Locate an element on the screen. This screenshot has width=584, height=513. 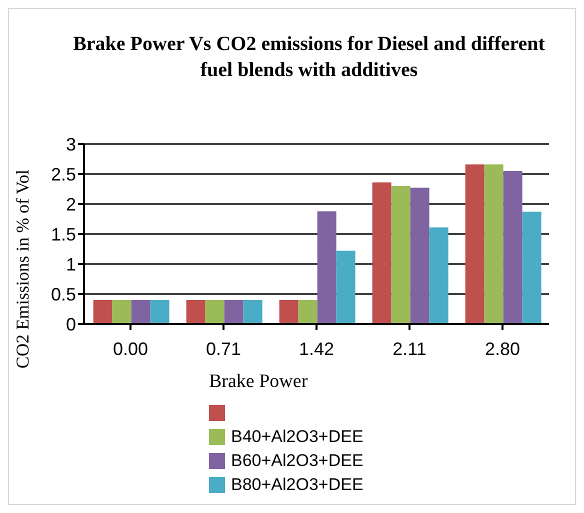
legend-label: B80+Al2O3+DEE is located at coordinates (297, 485).